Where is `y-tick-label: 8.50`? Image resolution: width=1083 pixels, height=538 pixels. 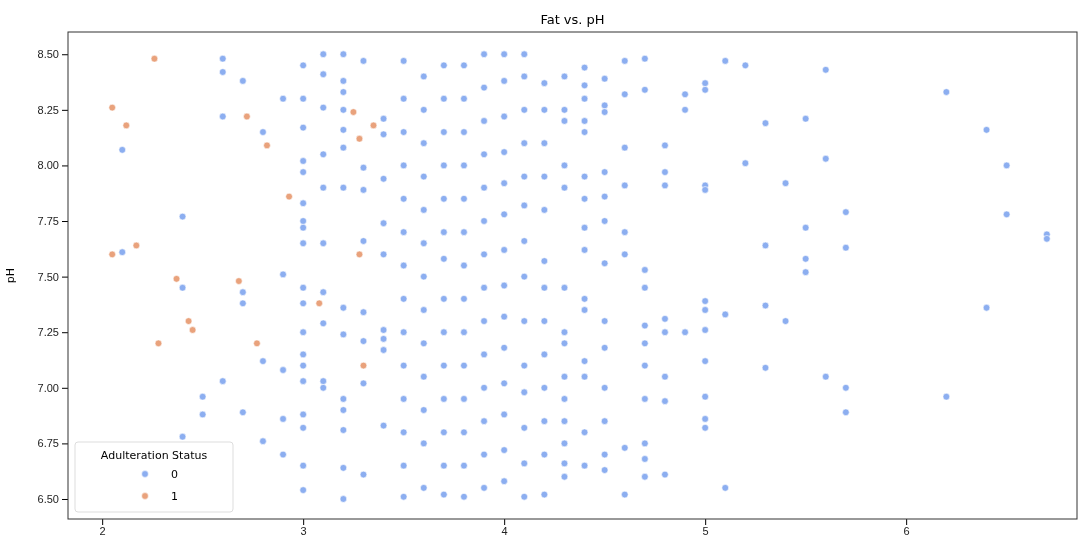 y-tick-label: 8.50 is located at coordinates (48, 54).